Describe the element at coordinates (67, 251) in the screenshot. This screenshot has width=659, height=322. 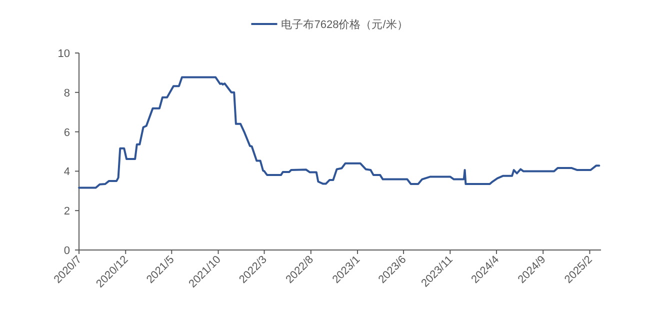
I see `y-tick-label: 0` at that location.